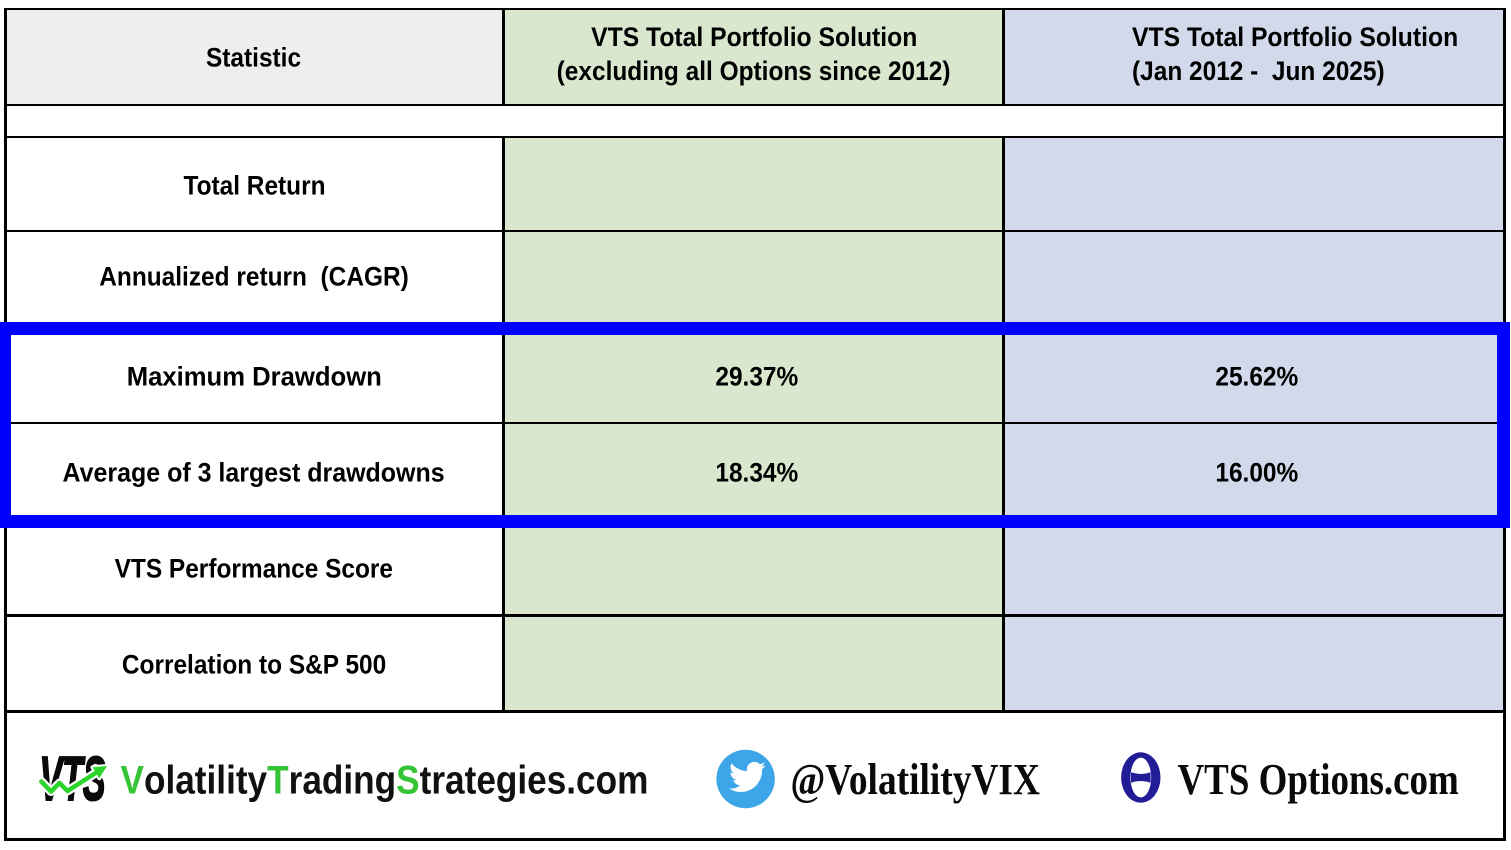 The image size is (1511, 850). I want to click on svg-text: VTS, so click(73, 779).